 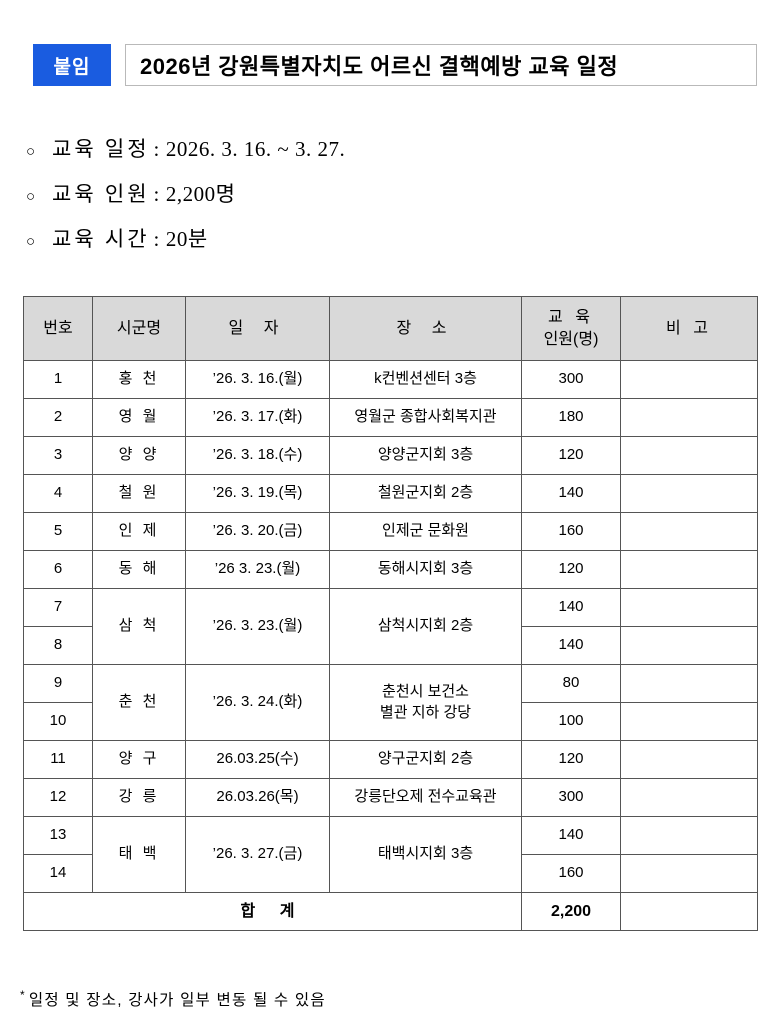 I want to click on table-row: 10 100, so click(x=390, y=721).